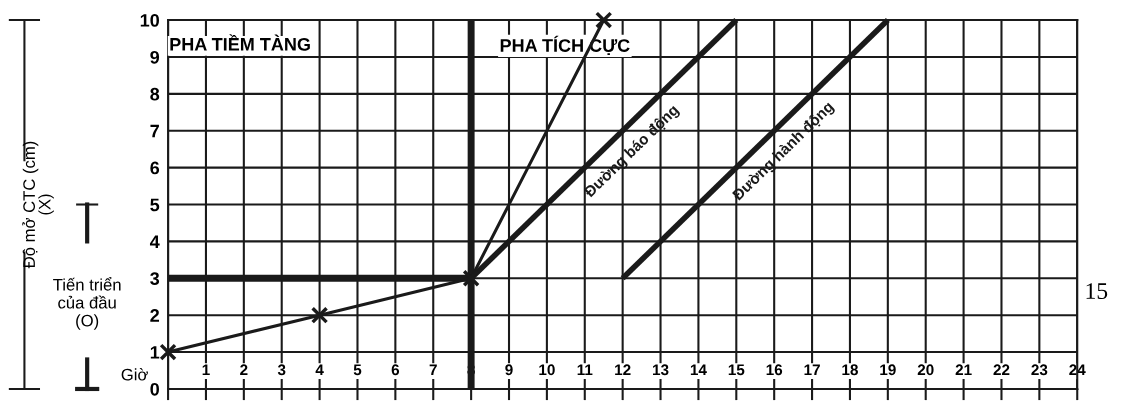 This screenshot has width=1128, height=401. I want to click on text: Độ mở CTC (cm) (X), so click(38, 205).